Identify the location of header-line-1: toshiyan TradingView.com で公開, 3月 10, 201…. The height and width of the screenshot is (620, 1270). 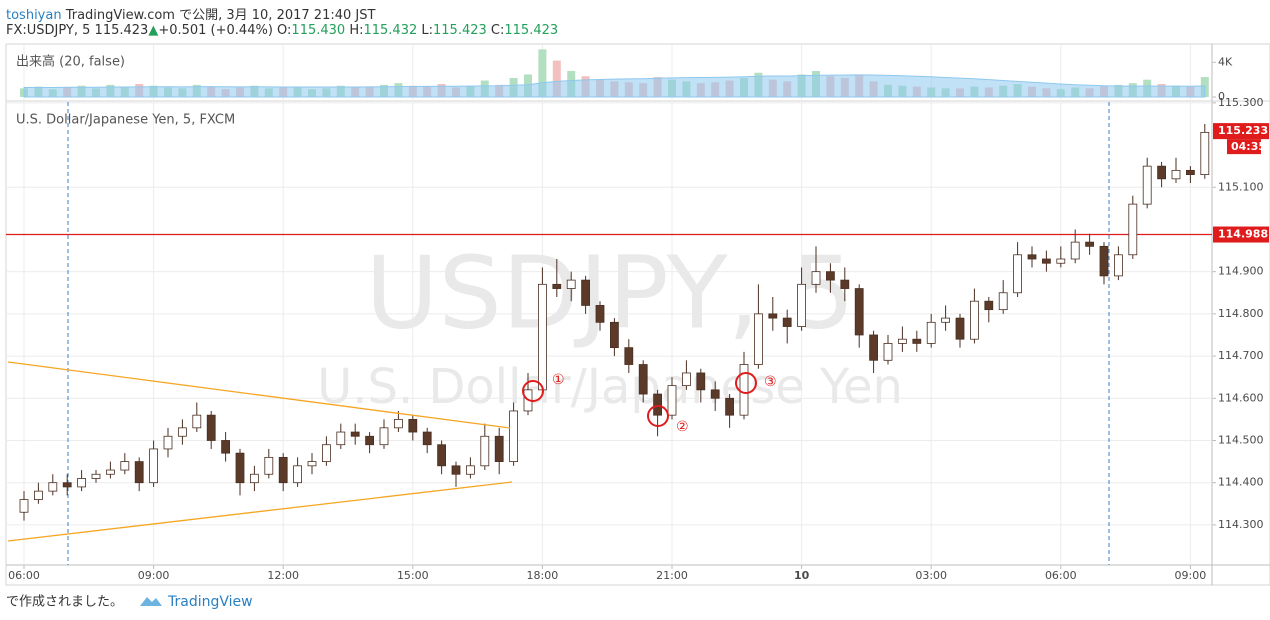
(190, 13).